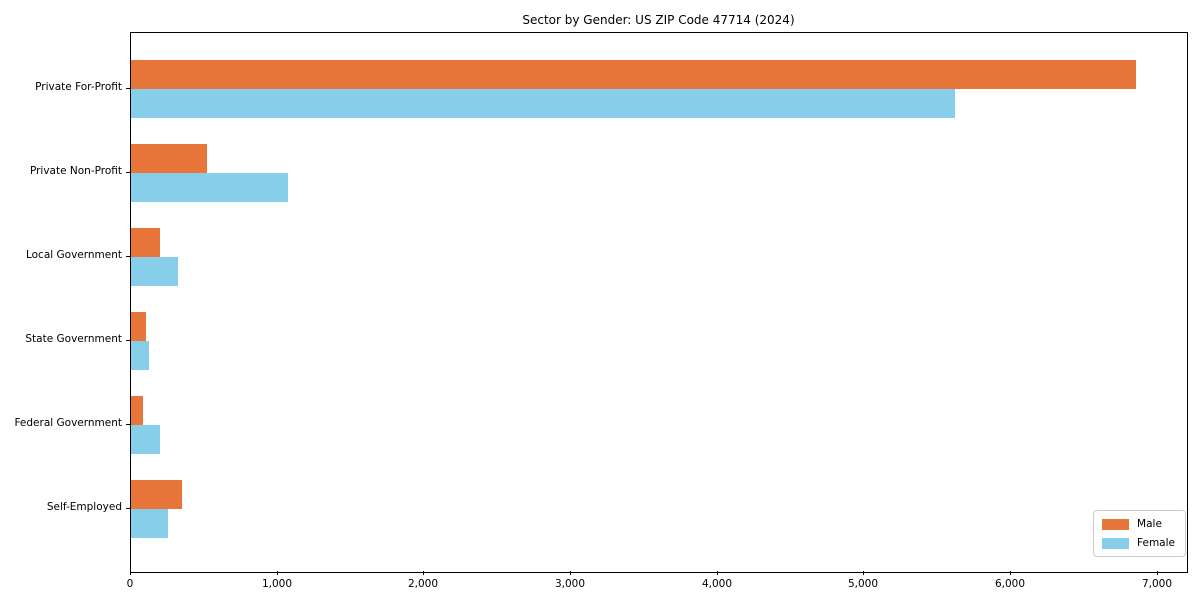 The image size is (1200, 600). What do you see at coordinates (717, 584) in the screenshot?
I see `x-tick-label: 4,000` at bounding box center [717, 584].